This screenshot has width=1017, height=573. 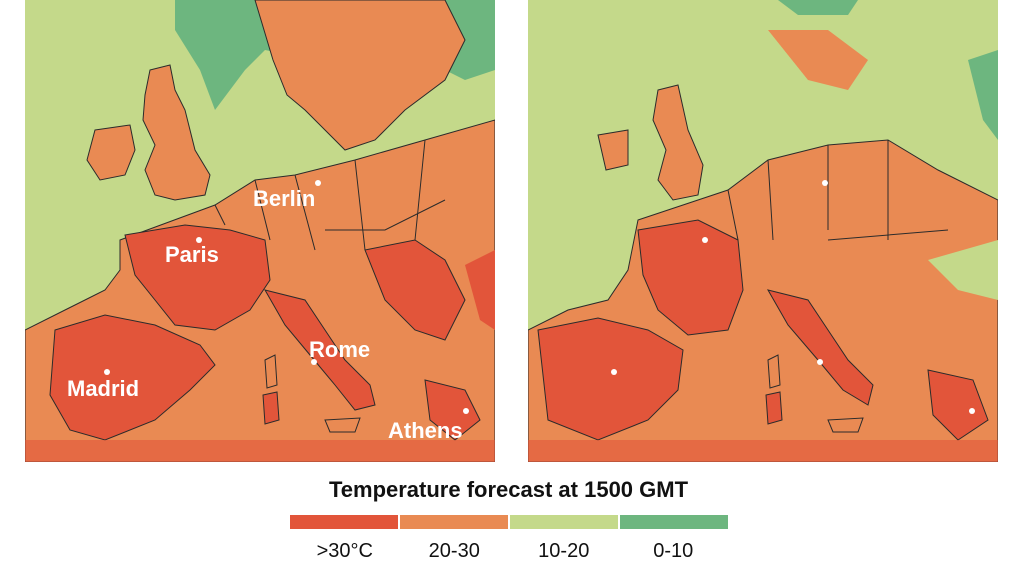 What do you see at coordinates (318, 183) in the screenshot?
I see `city-dot-berlin` at bounding box center [318, 183].